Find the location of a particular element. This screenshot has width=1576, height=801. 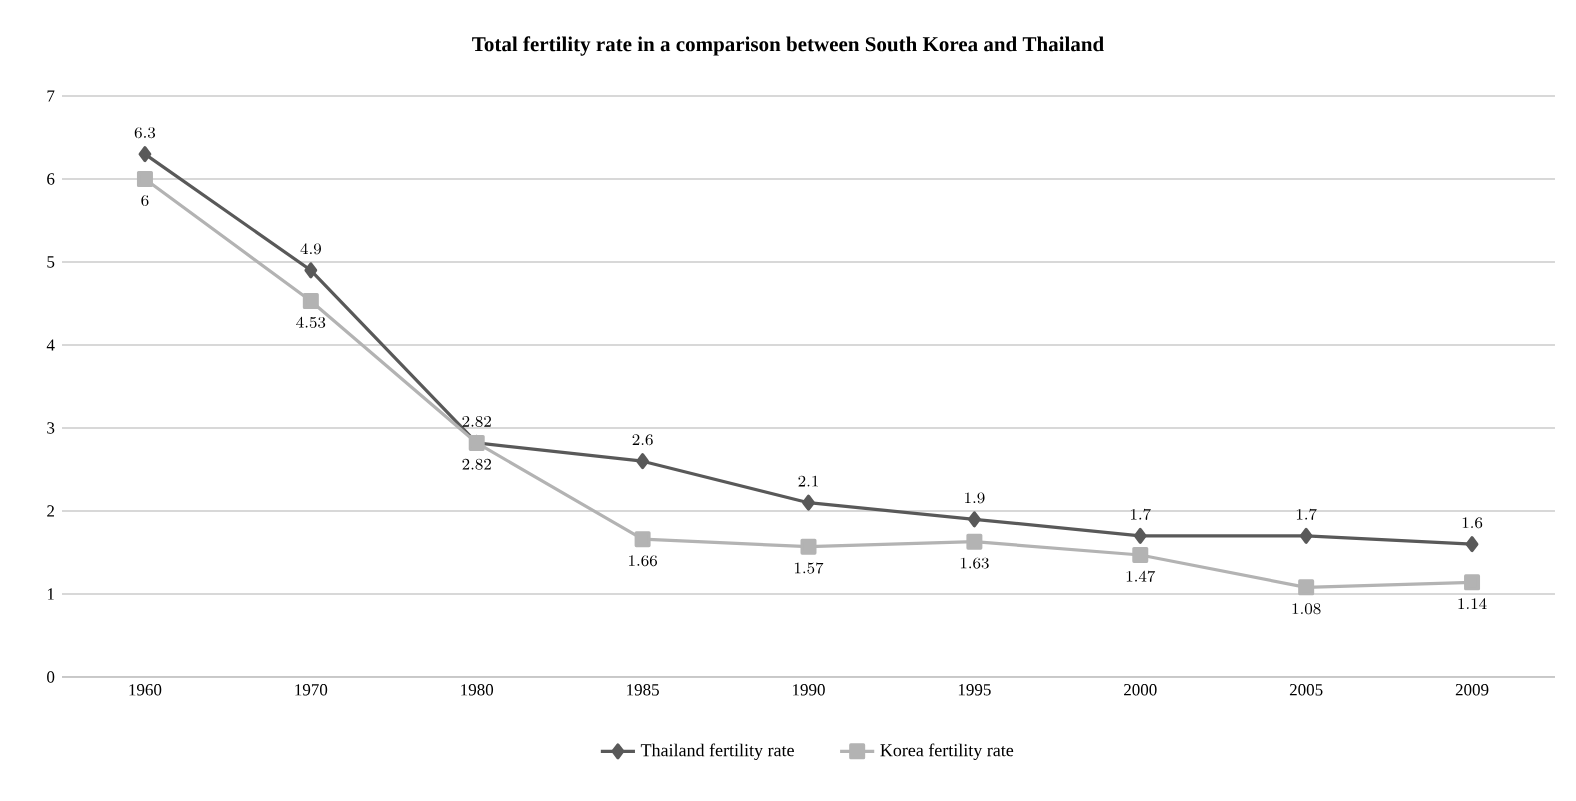

y-tick-label: 3 is located at coordinates (51, 428).